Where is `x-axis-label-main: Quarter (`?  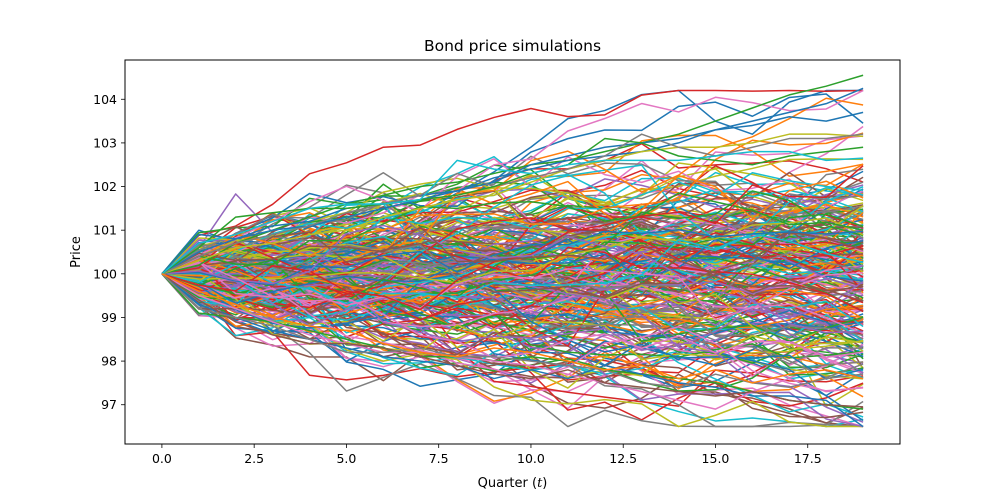 x-axis-label-main: Quarter ( is located at coordinates (507, 483).